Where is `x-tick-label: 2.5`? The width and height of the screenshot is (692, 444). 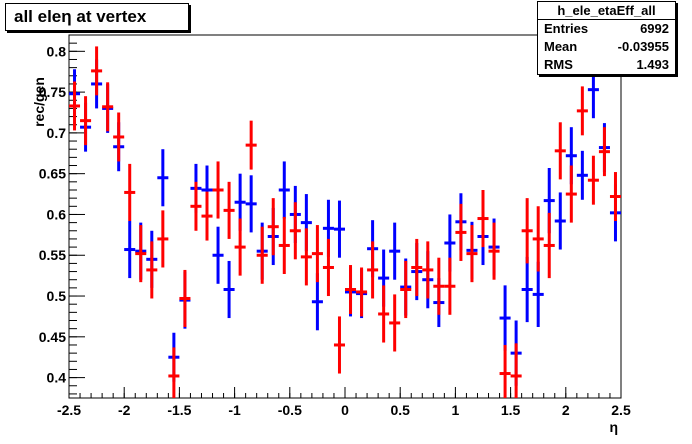 x-tick-label: 2.5 is located at coordinates (621, 410).